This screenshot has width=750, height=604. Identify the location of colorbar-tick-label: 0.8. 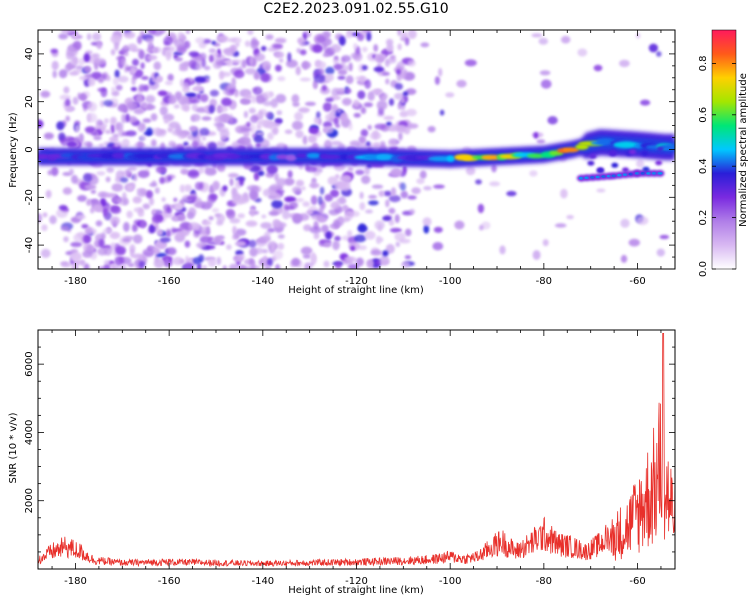
(703, 63).